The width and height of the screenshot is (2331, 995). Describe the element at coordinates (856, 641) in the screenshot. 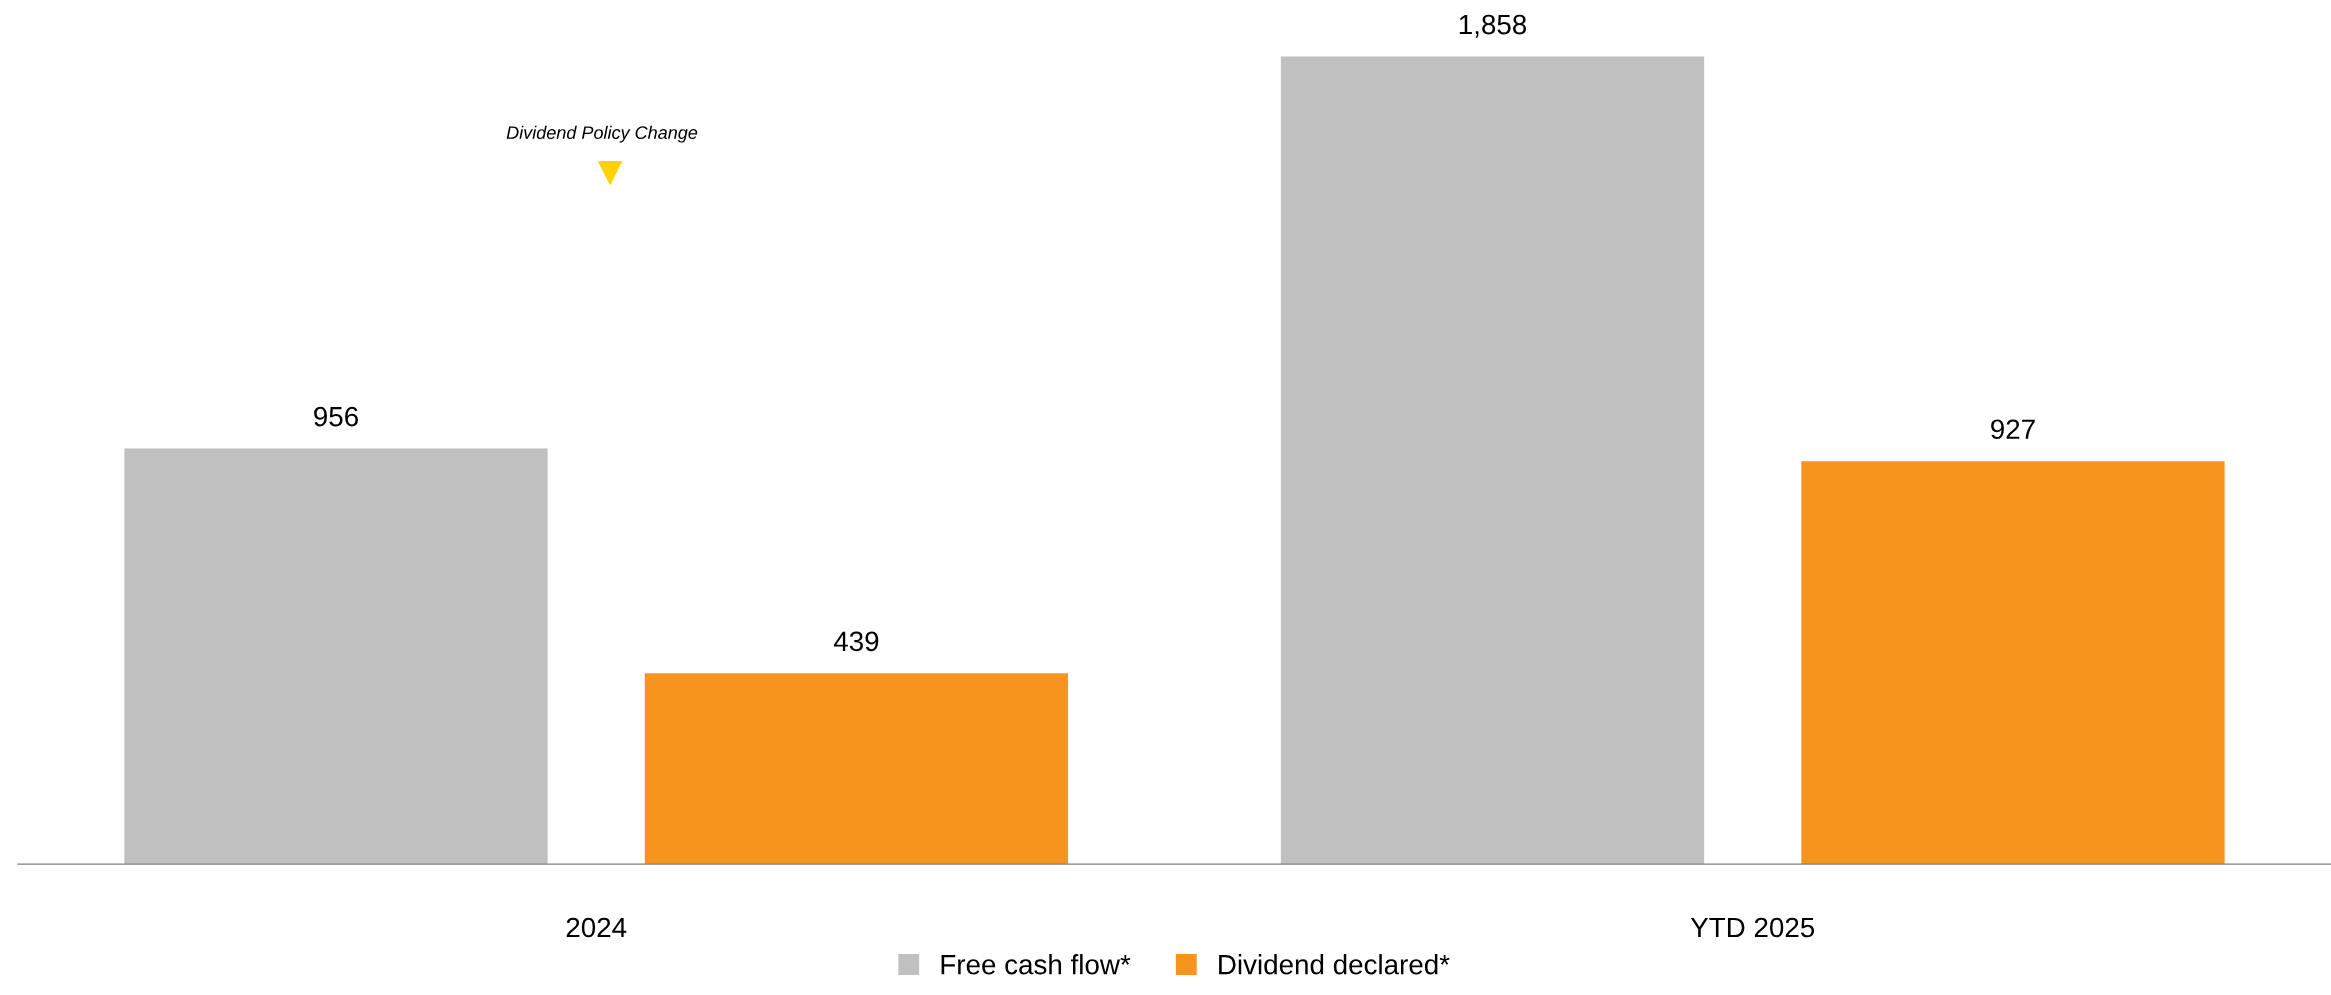

I see `data-label: 439` at that location.